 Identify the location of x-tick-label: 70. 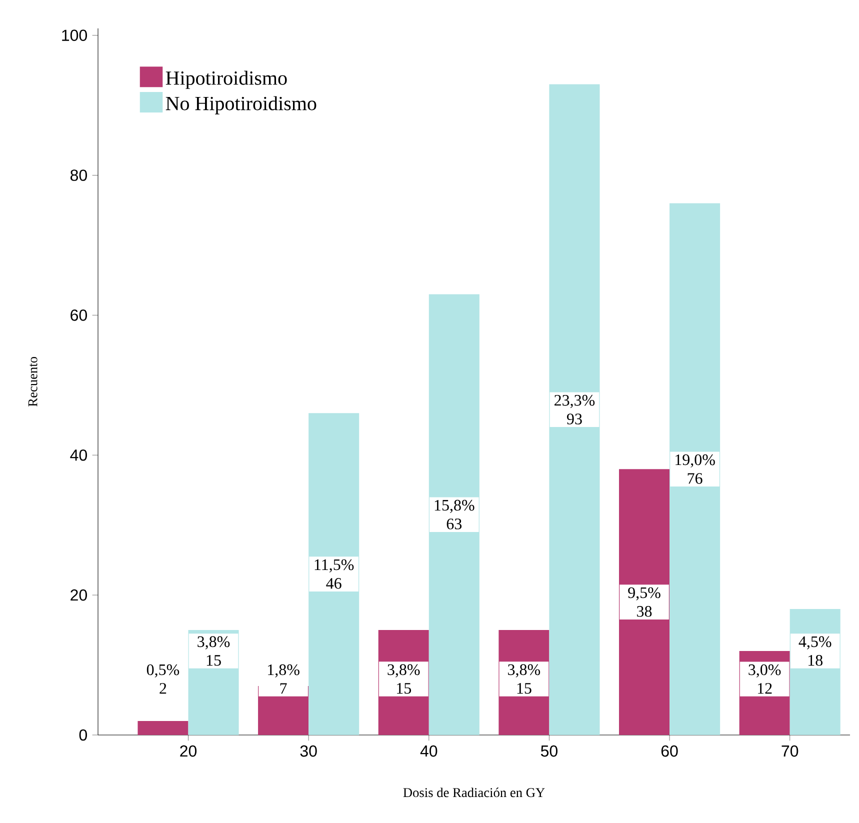
(790, 751).